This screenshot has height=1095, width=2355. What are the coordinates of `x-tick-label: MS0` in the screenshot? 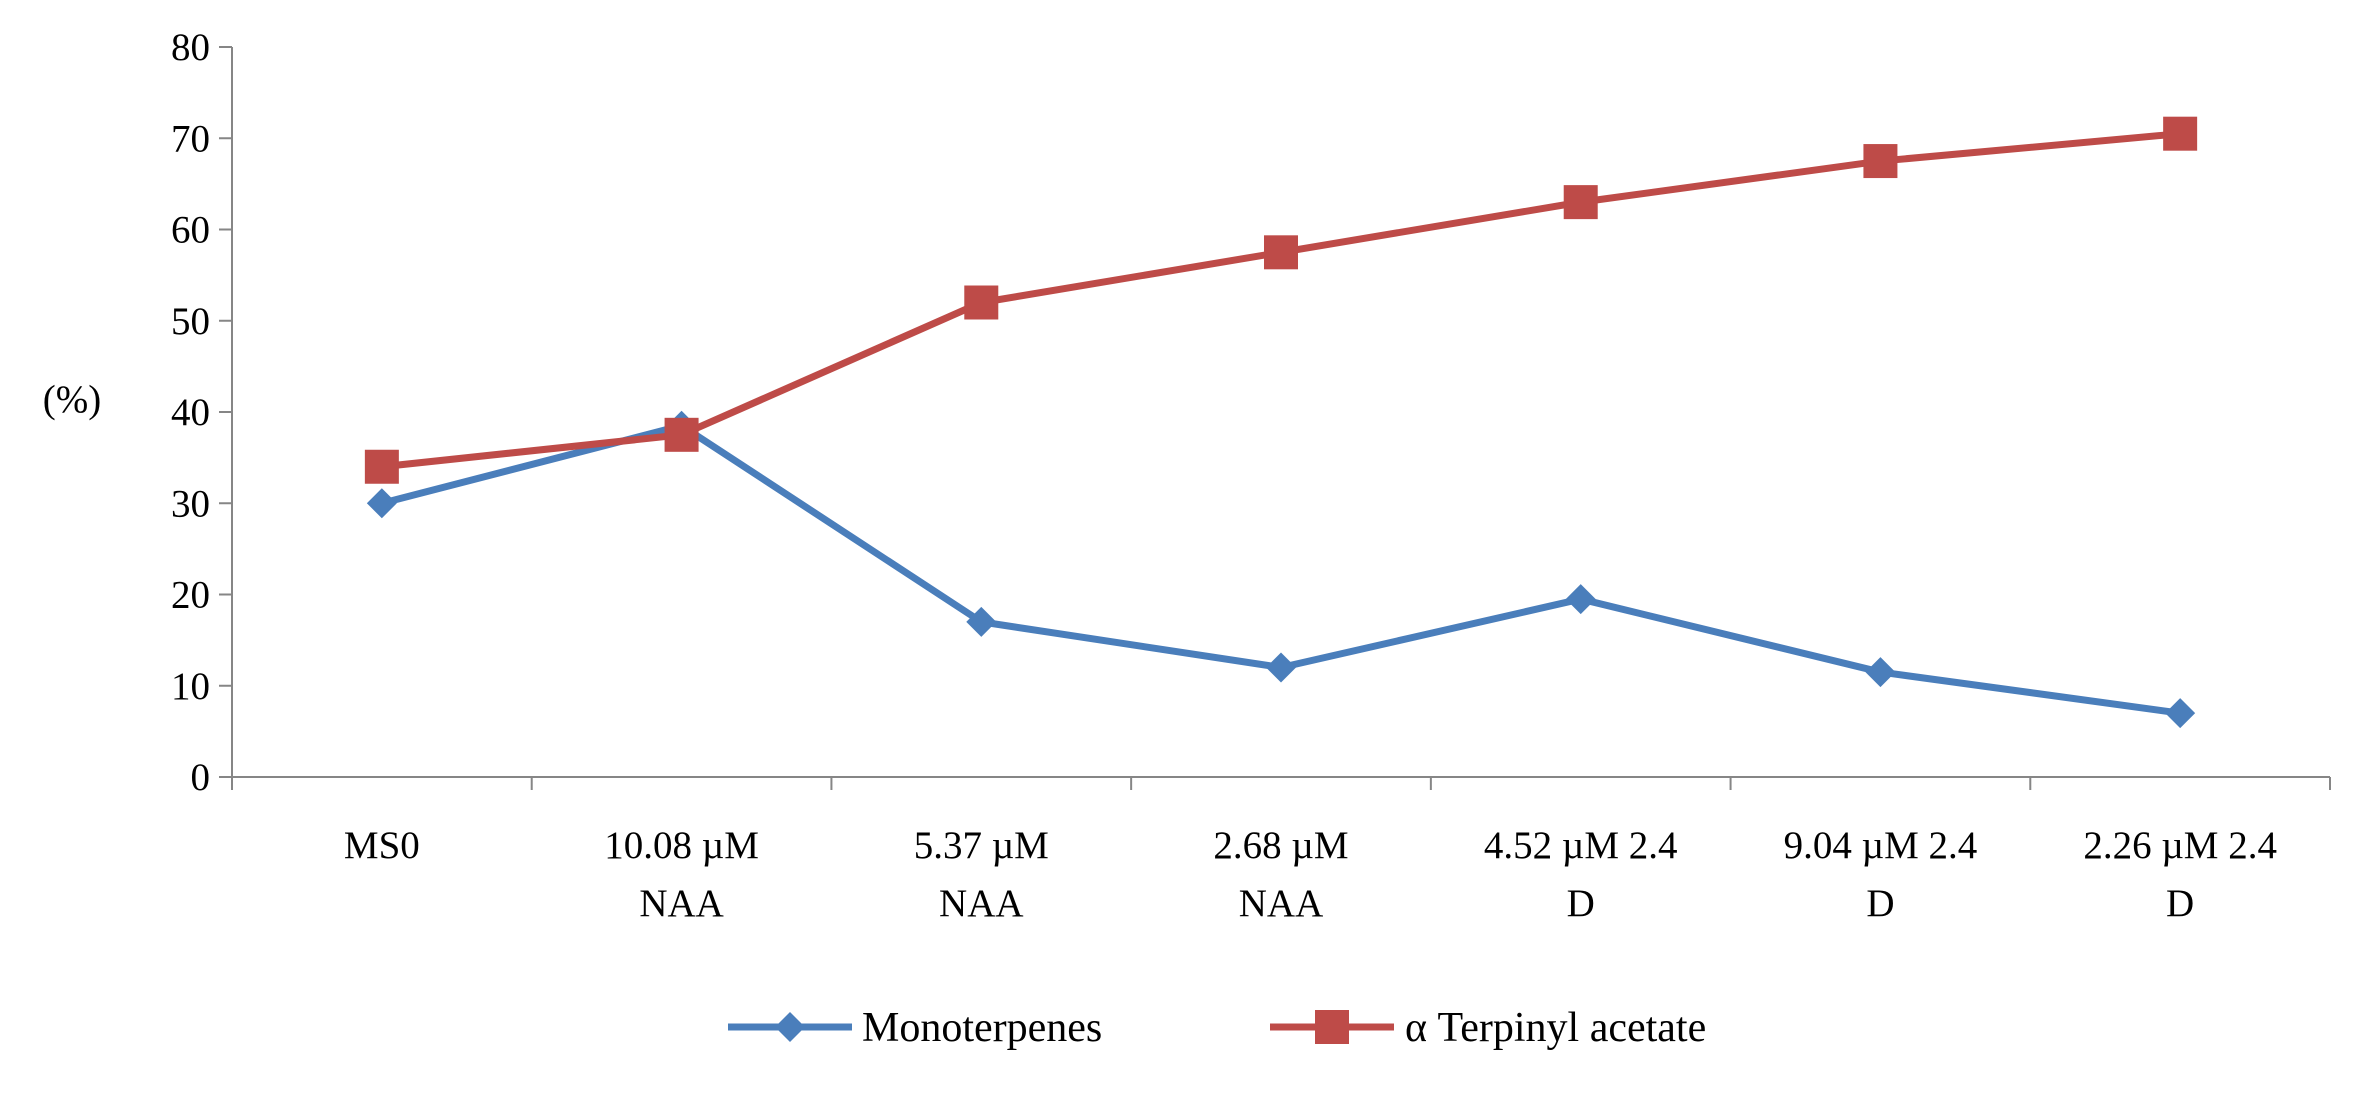 It's located at (382, 845).